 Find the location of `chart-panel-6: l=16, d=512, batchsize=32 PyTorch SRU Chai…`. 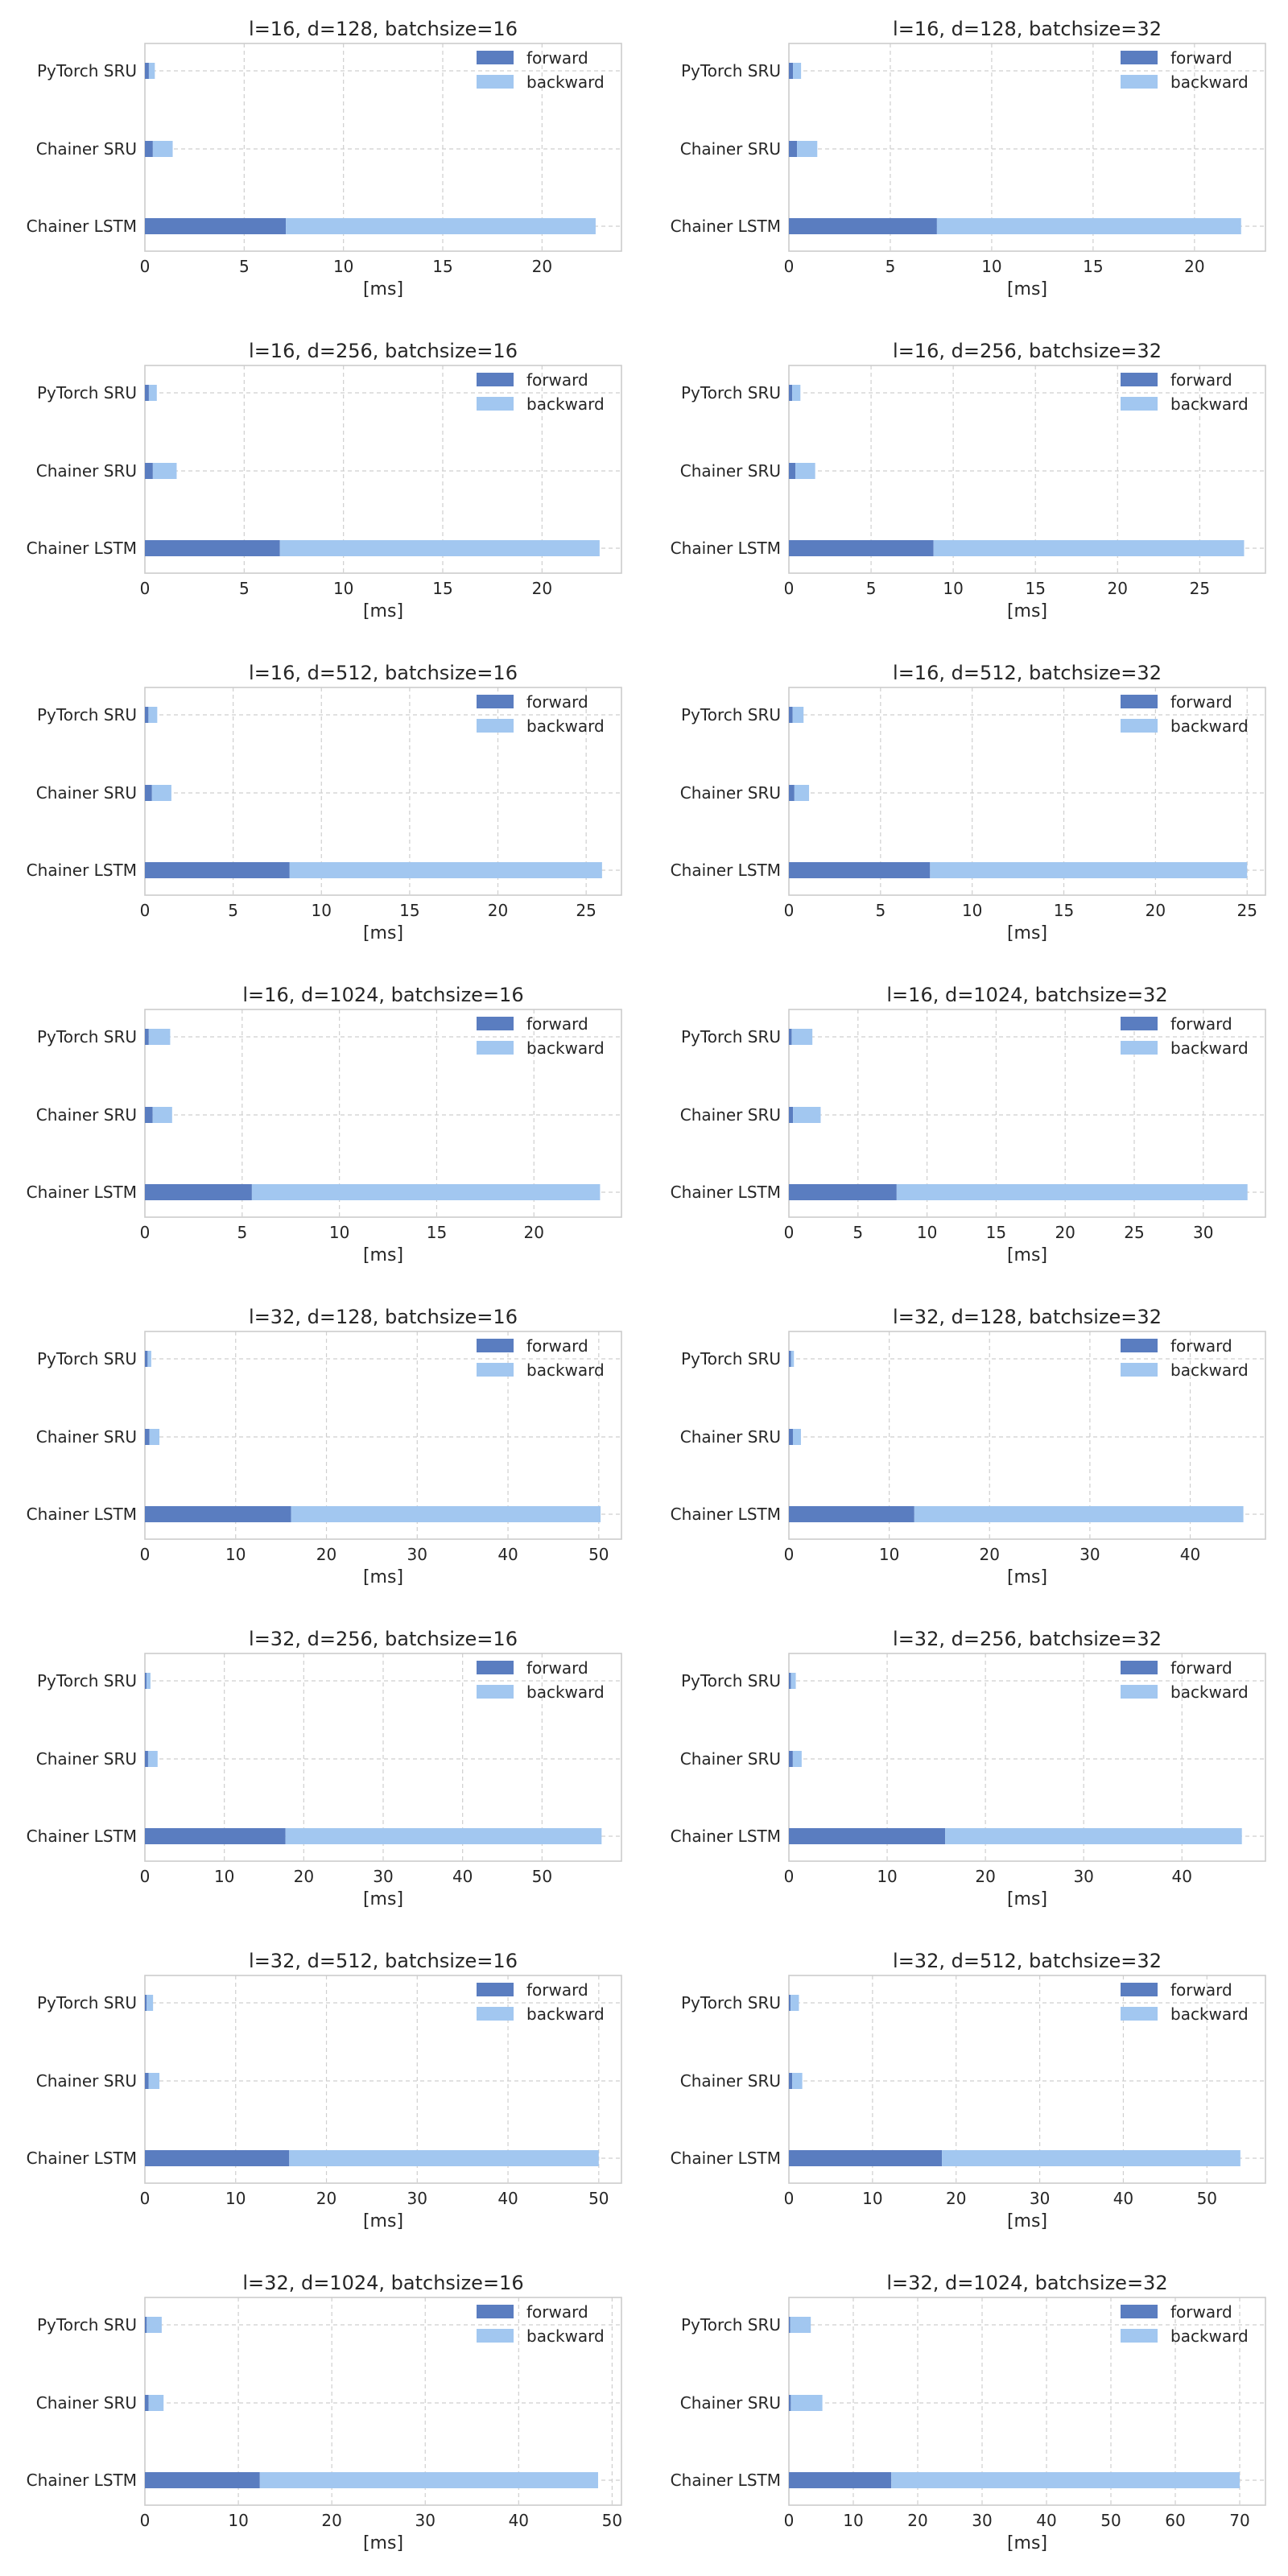

chart-panel-6: l=16, d=512, batchsize=32 PyTorch SRU Chai… is located at coordinates (968, 802).